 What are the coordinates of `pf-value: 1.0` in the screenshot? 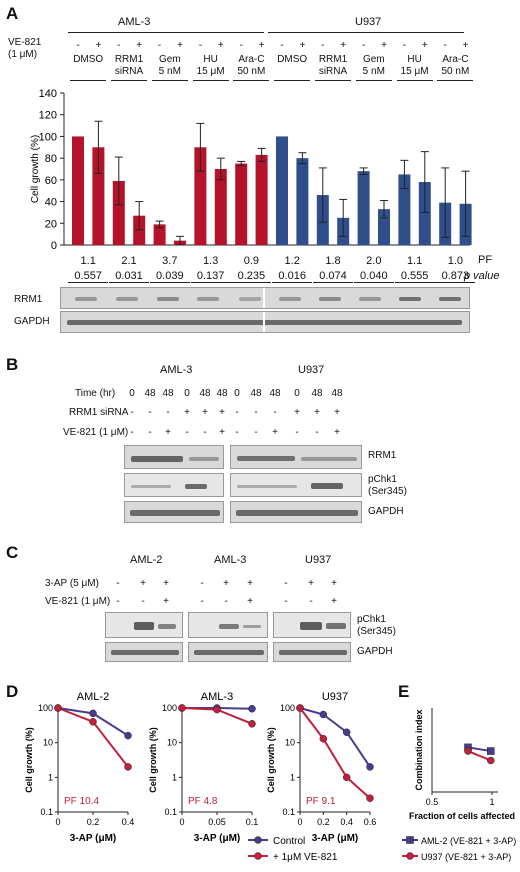 It's located at (455, 261).